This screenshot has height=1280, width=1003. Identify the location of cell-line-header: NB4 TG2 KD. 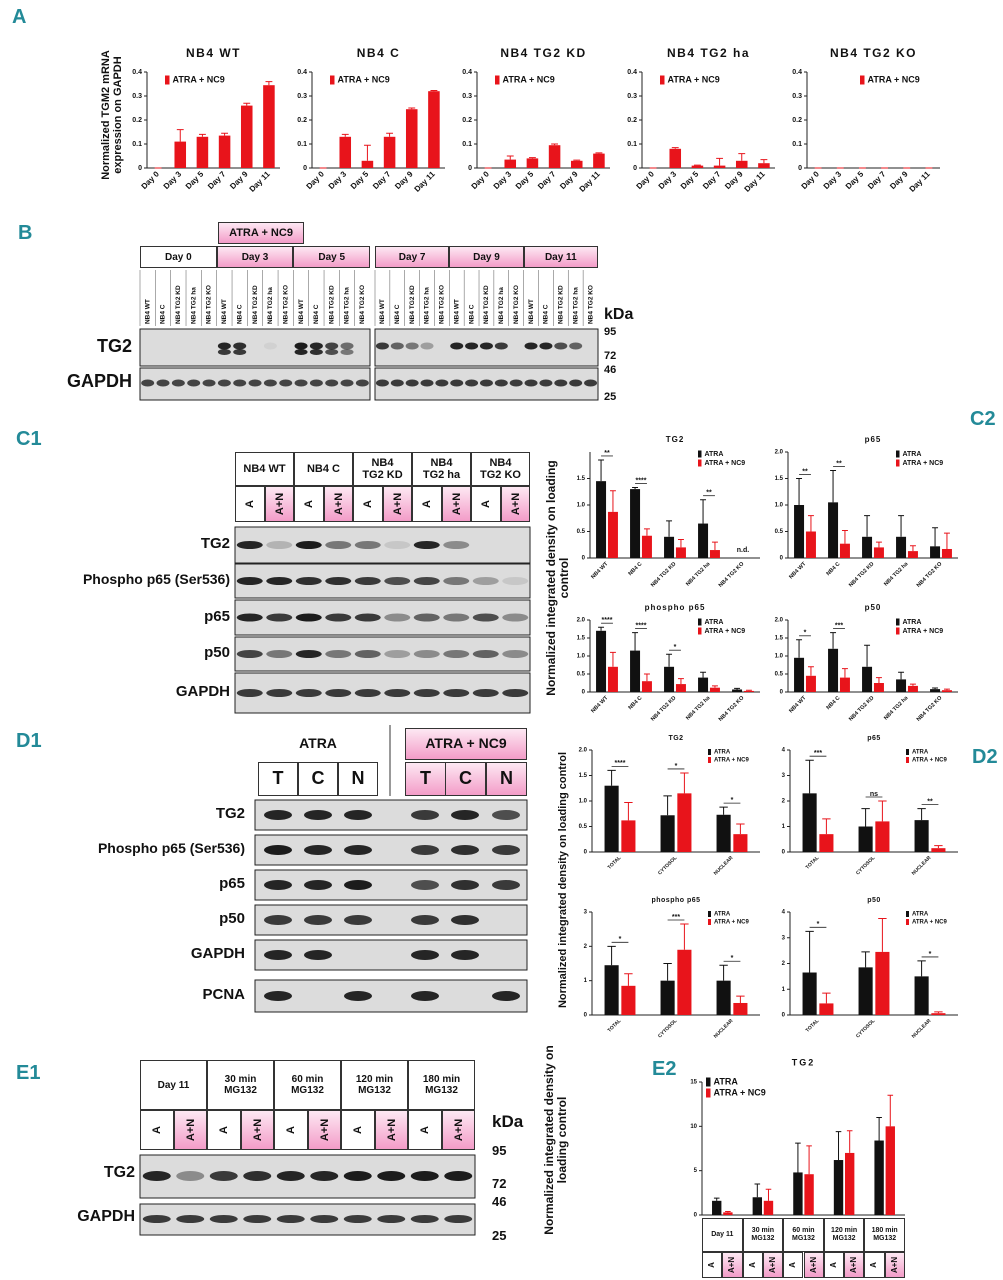
(382, 469).